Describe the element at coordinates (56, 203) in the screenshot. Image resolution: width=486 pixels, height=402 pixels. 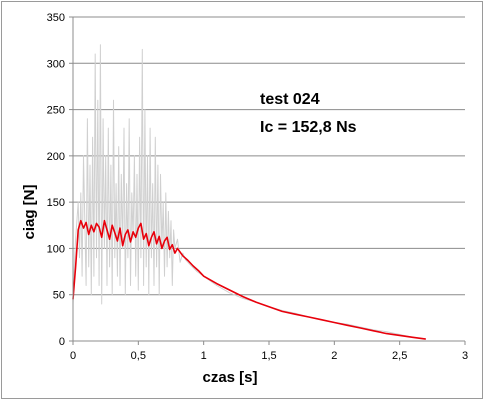
I see `y-tick-label: 150` at that location.